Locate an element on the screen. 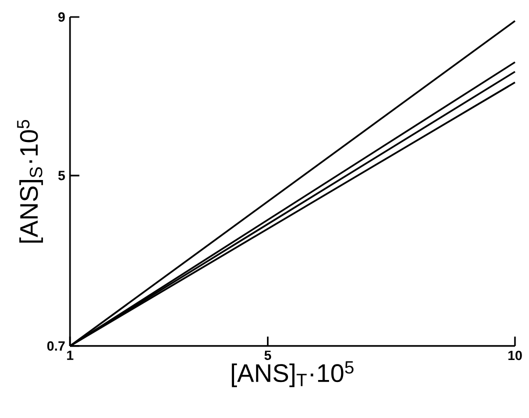 The image size is (529, 418). x-tick-label: 5 is located at coordinates (268, 355).